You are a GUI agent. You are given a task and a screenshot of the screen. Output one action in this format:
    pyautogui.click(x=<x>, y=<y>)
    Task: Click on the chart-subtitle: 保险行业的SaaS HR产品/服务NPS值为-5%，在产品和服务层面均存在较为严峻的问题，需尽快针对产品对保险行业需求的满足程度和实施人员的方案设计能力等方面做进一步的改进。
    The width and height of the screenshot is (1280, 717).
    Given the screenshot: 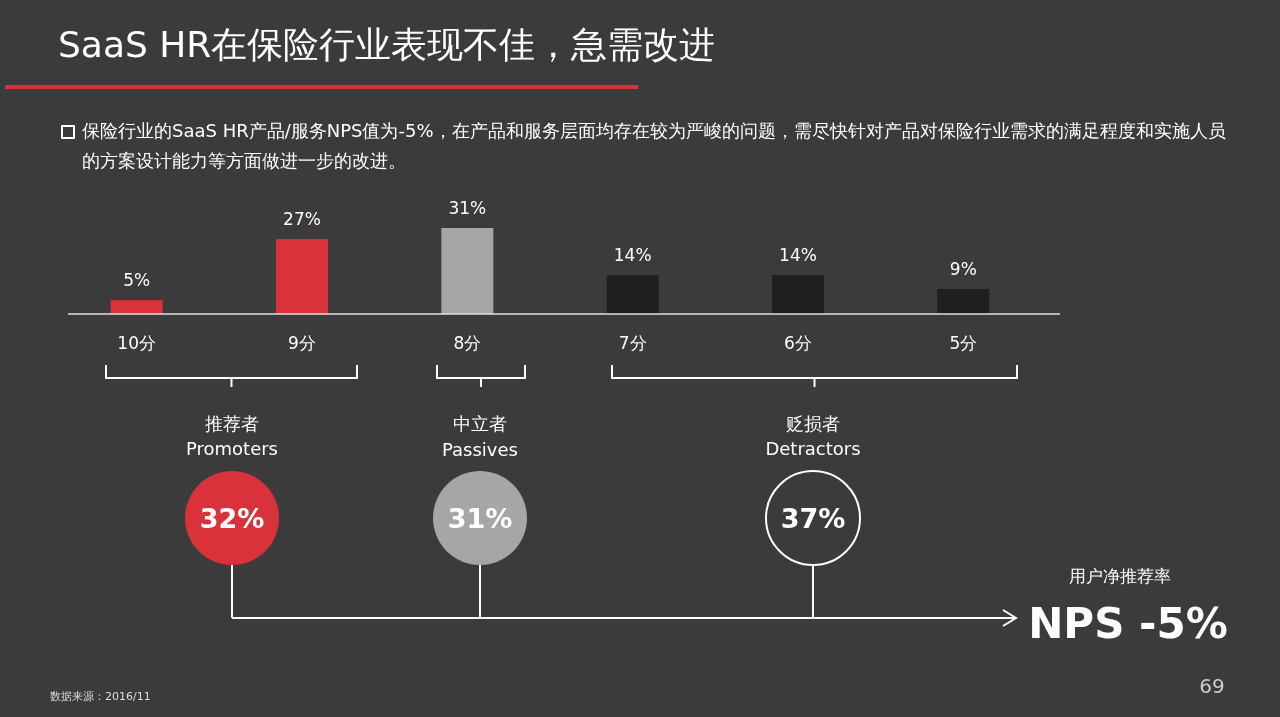 What is the action you would take?
    pyautogui.click(x=654, y=146)
    